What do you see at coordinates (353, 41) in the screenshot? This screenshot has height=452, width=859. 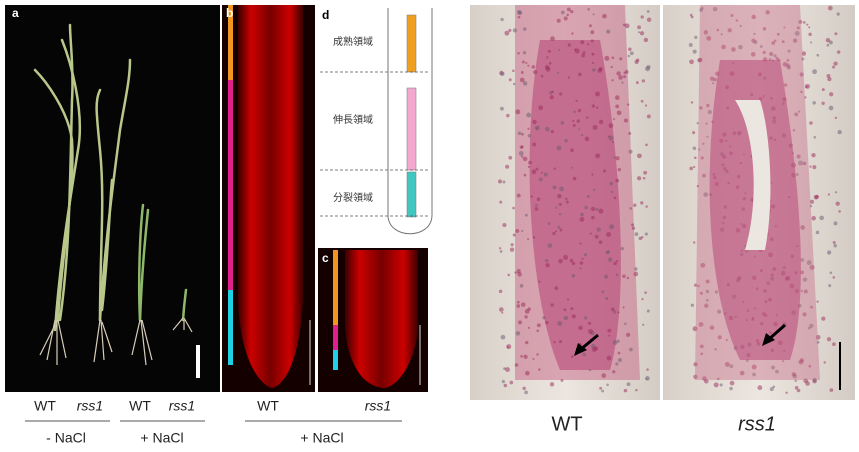 I see `zone-label: 成熟領域` at bounding box center [353, 41].